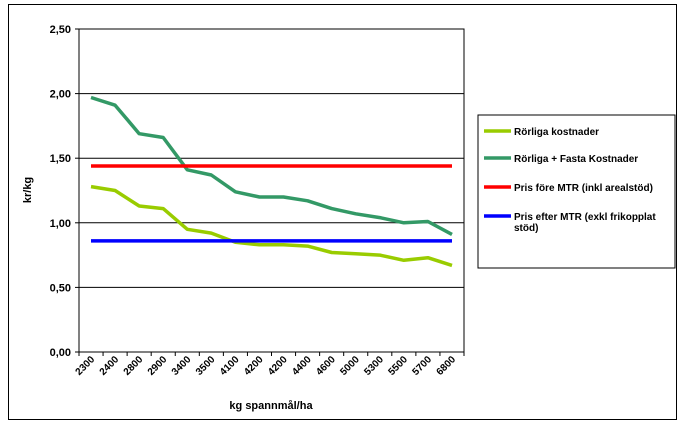  Describe the element at coordinates (398, 366) in the screenshot. I see `x-tick-label: 5500` at that location.